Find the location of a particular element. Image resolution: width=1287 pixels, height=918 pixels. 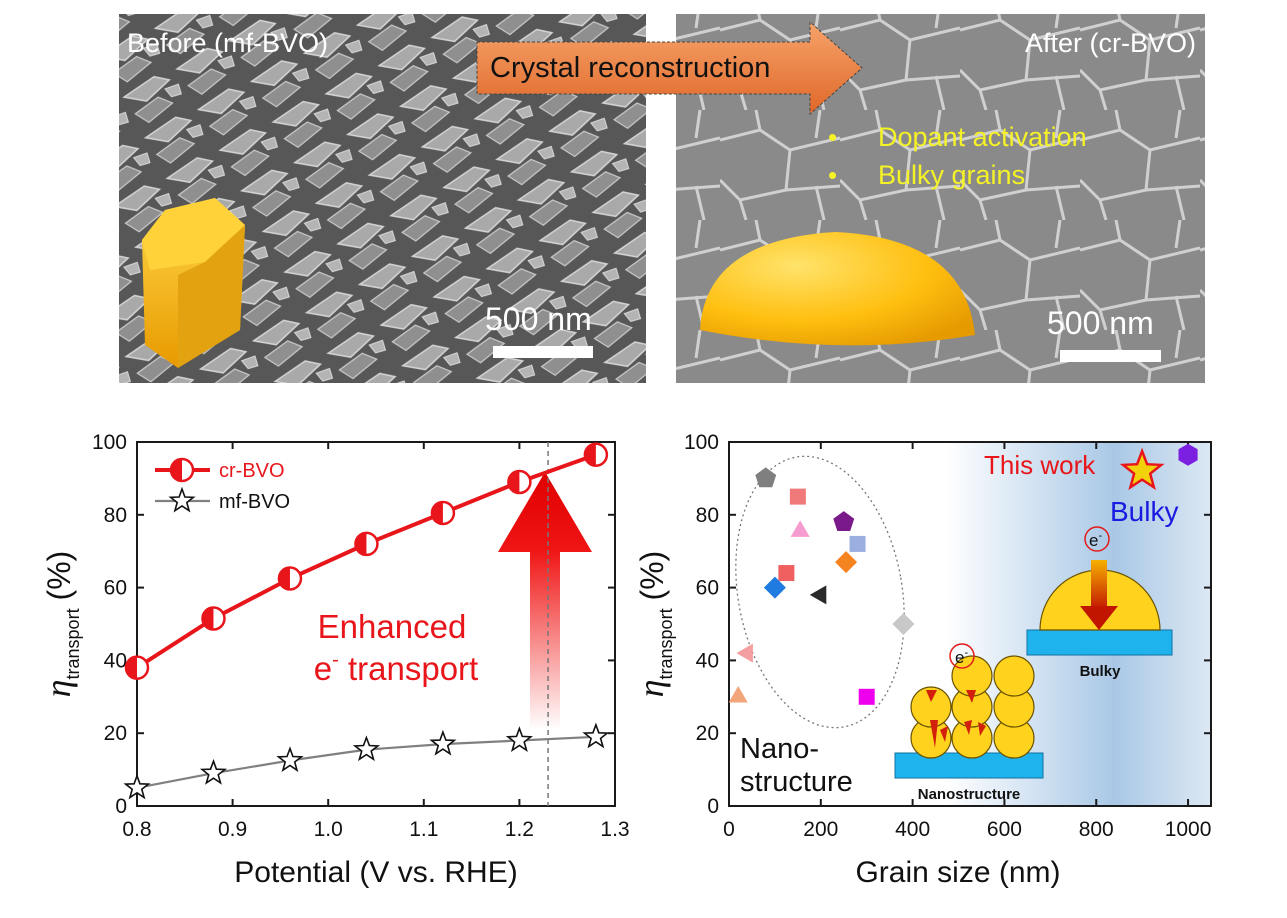

x-tick-label: 200 is located at coordinates (820, 829).